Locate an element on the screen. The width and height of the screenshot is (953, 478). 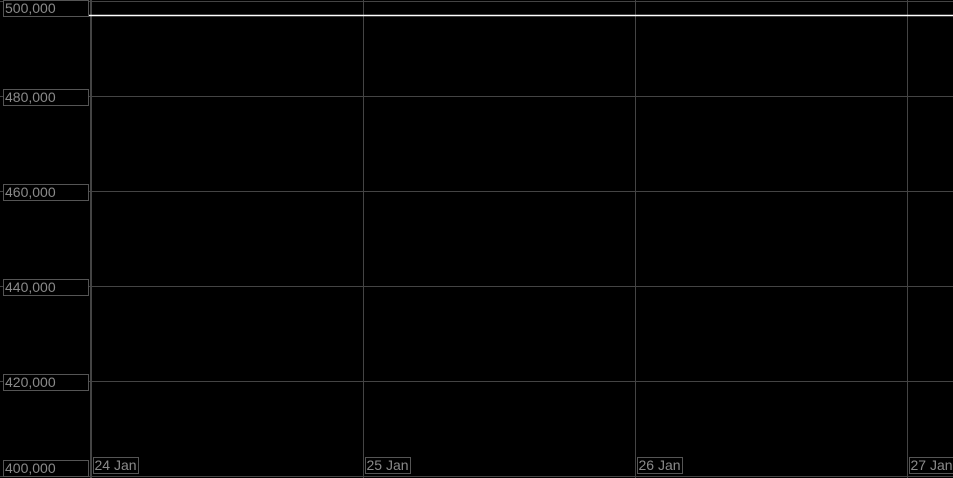
x-tick-label: 26 Jan is located at coordinates (659, 465).